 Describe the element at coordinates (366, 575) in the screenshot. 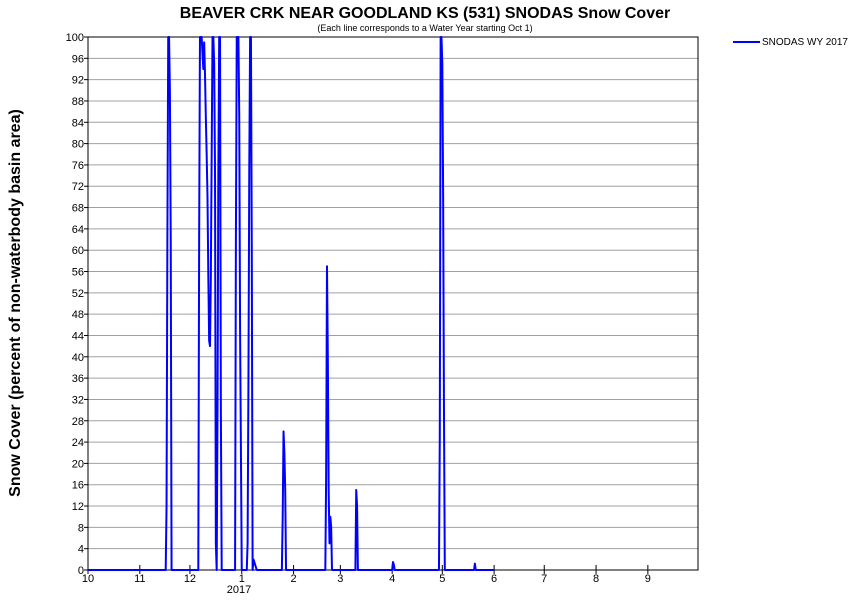

I see `x-axis-ticks: 10 11 12 1 2 3 4 5 6 7 8 9` at that location.